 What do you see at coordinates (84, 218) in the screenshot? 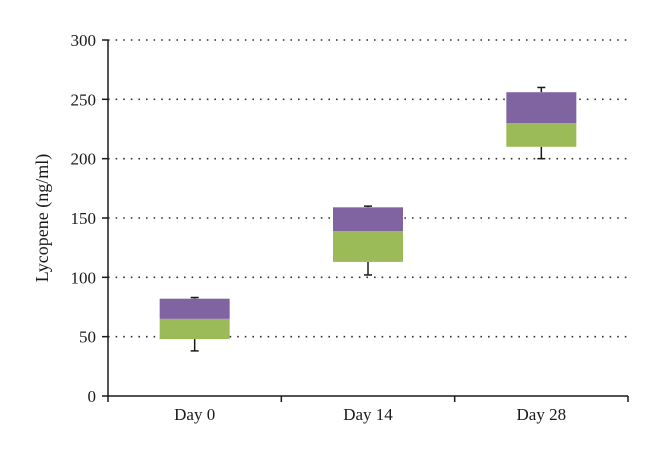
I see `y-tick-label-150: 150` at bounding box center [84, 218].